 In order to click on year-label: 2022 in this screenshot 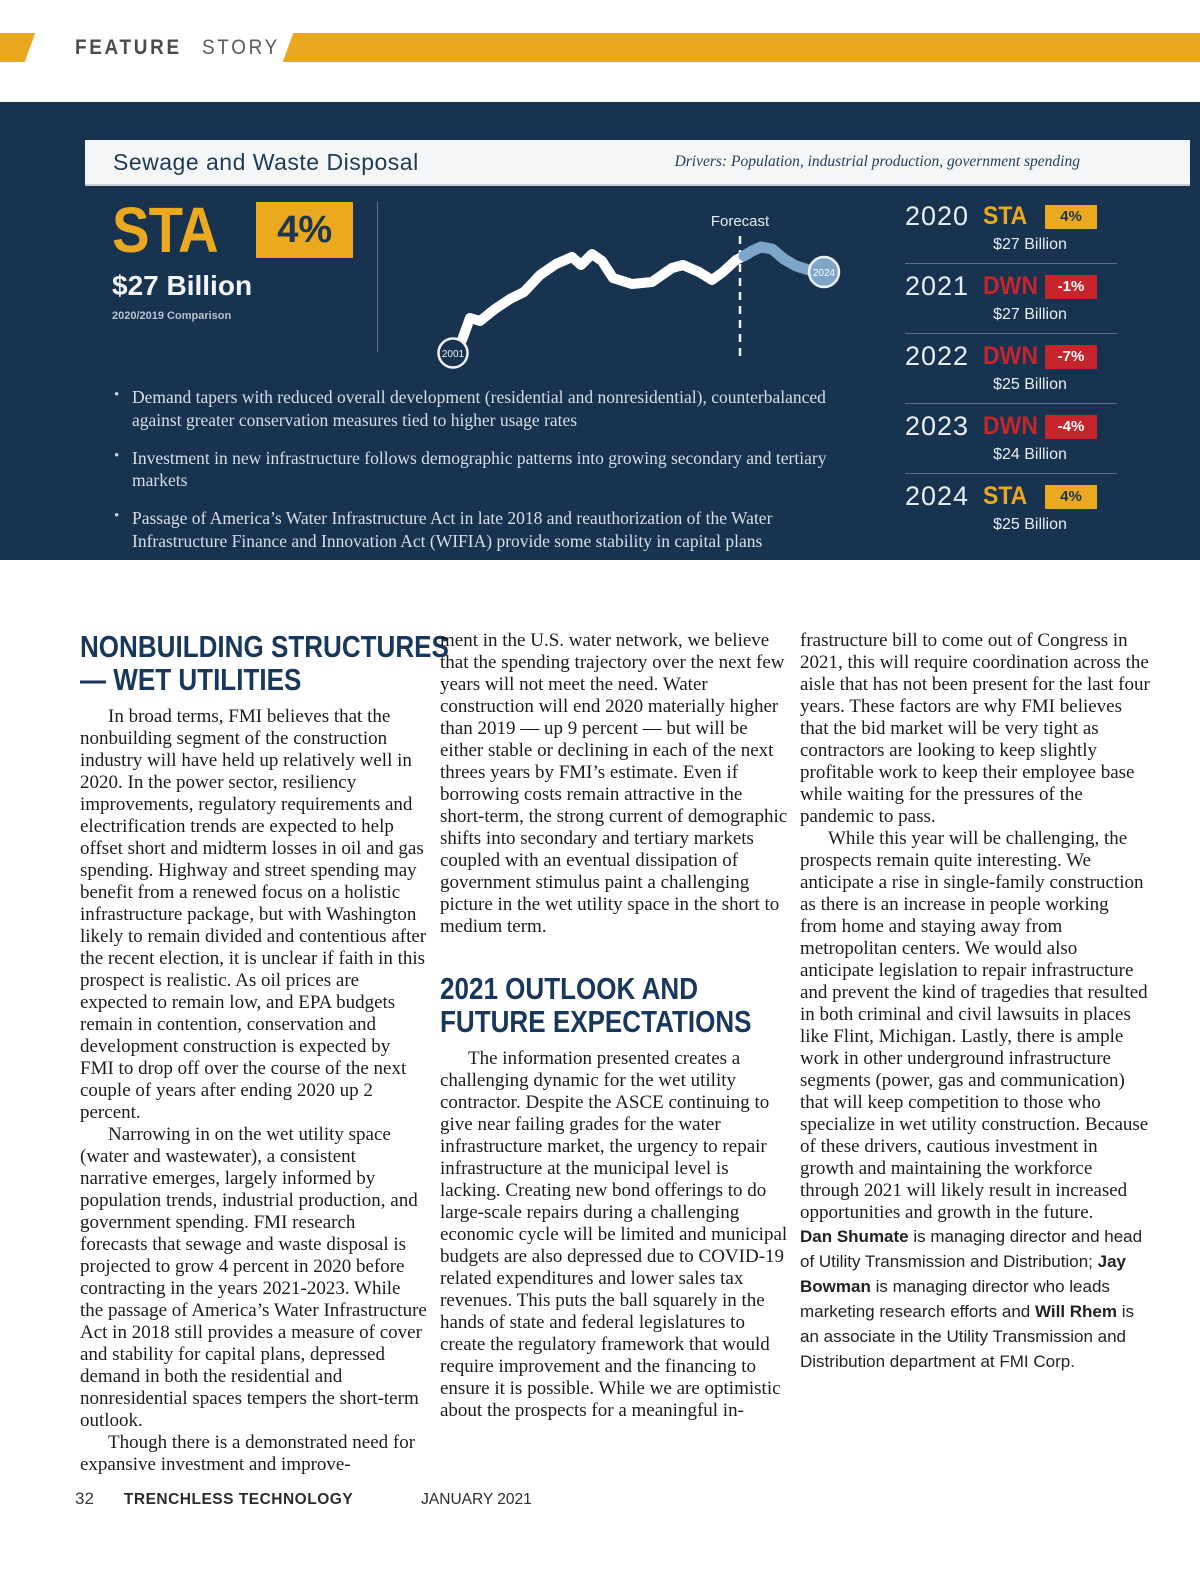, I will do `click(937, 356)`.